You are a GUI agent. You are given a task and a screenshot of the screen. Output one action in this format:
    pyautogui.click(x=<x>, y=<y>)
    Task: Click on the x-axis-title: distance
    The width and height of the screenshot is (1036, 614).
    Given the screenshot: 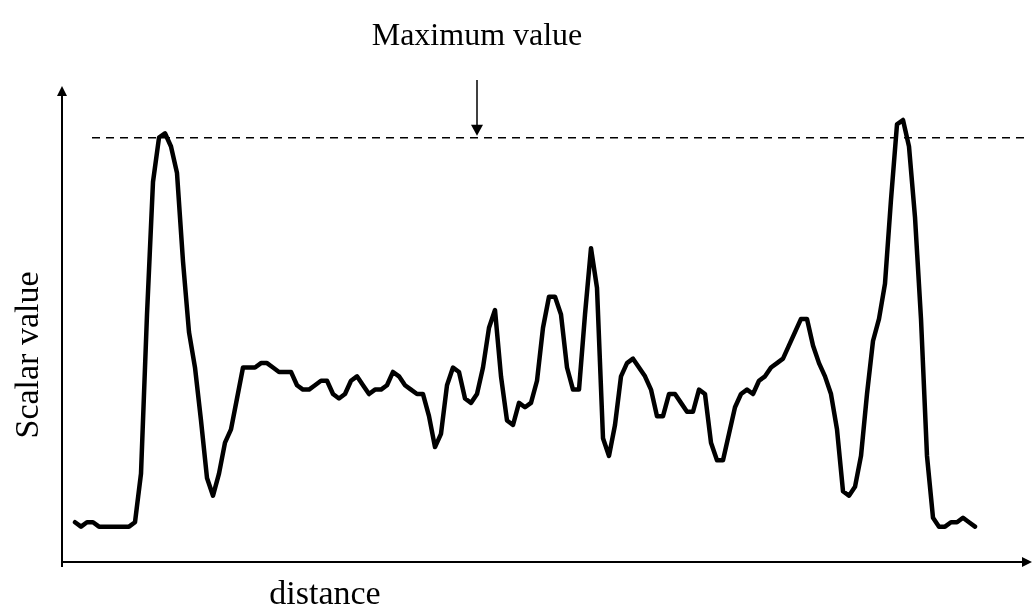 What is the action you would take?
    pyautogui.click(x=325, y=592)
    